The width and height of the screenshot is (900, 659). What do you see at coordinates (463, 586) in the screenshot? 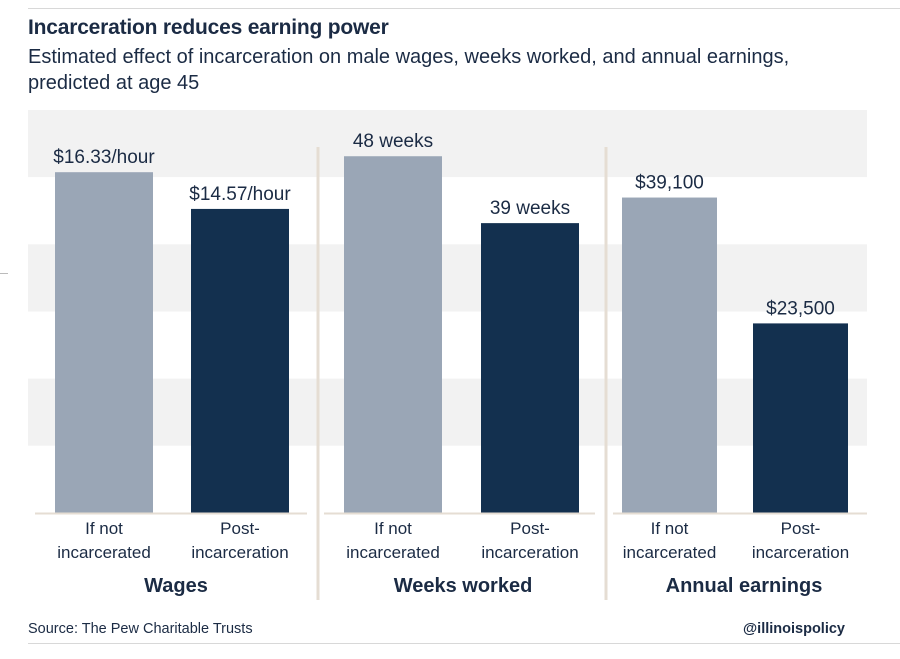
I see `group-label: Weeks worked` at bounding box center [463, 586].